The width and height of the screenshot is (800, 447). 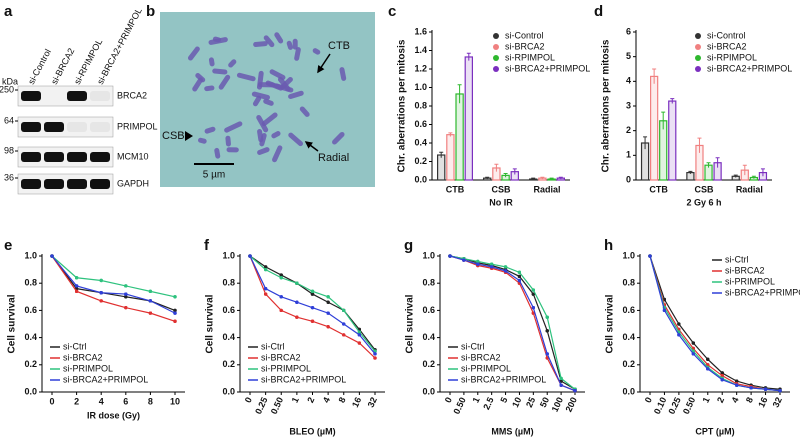 I want to click on x-axis-label: CPT (µM), so click(x=714, y=431).